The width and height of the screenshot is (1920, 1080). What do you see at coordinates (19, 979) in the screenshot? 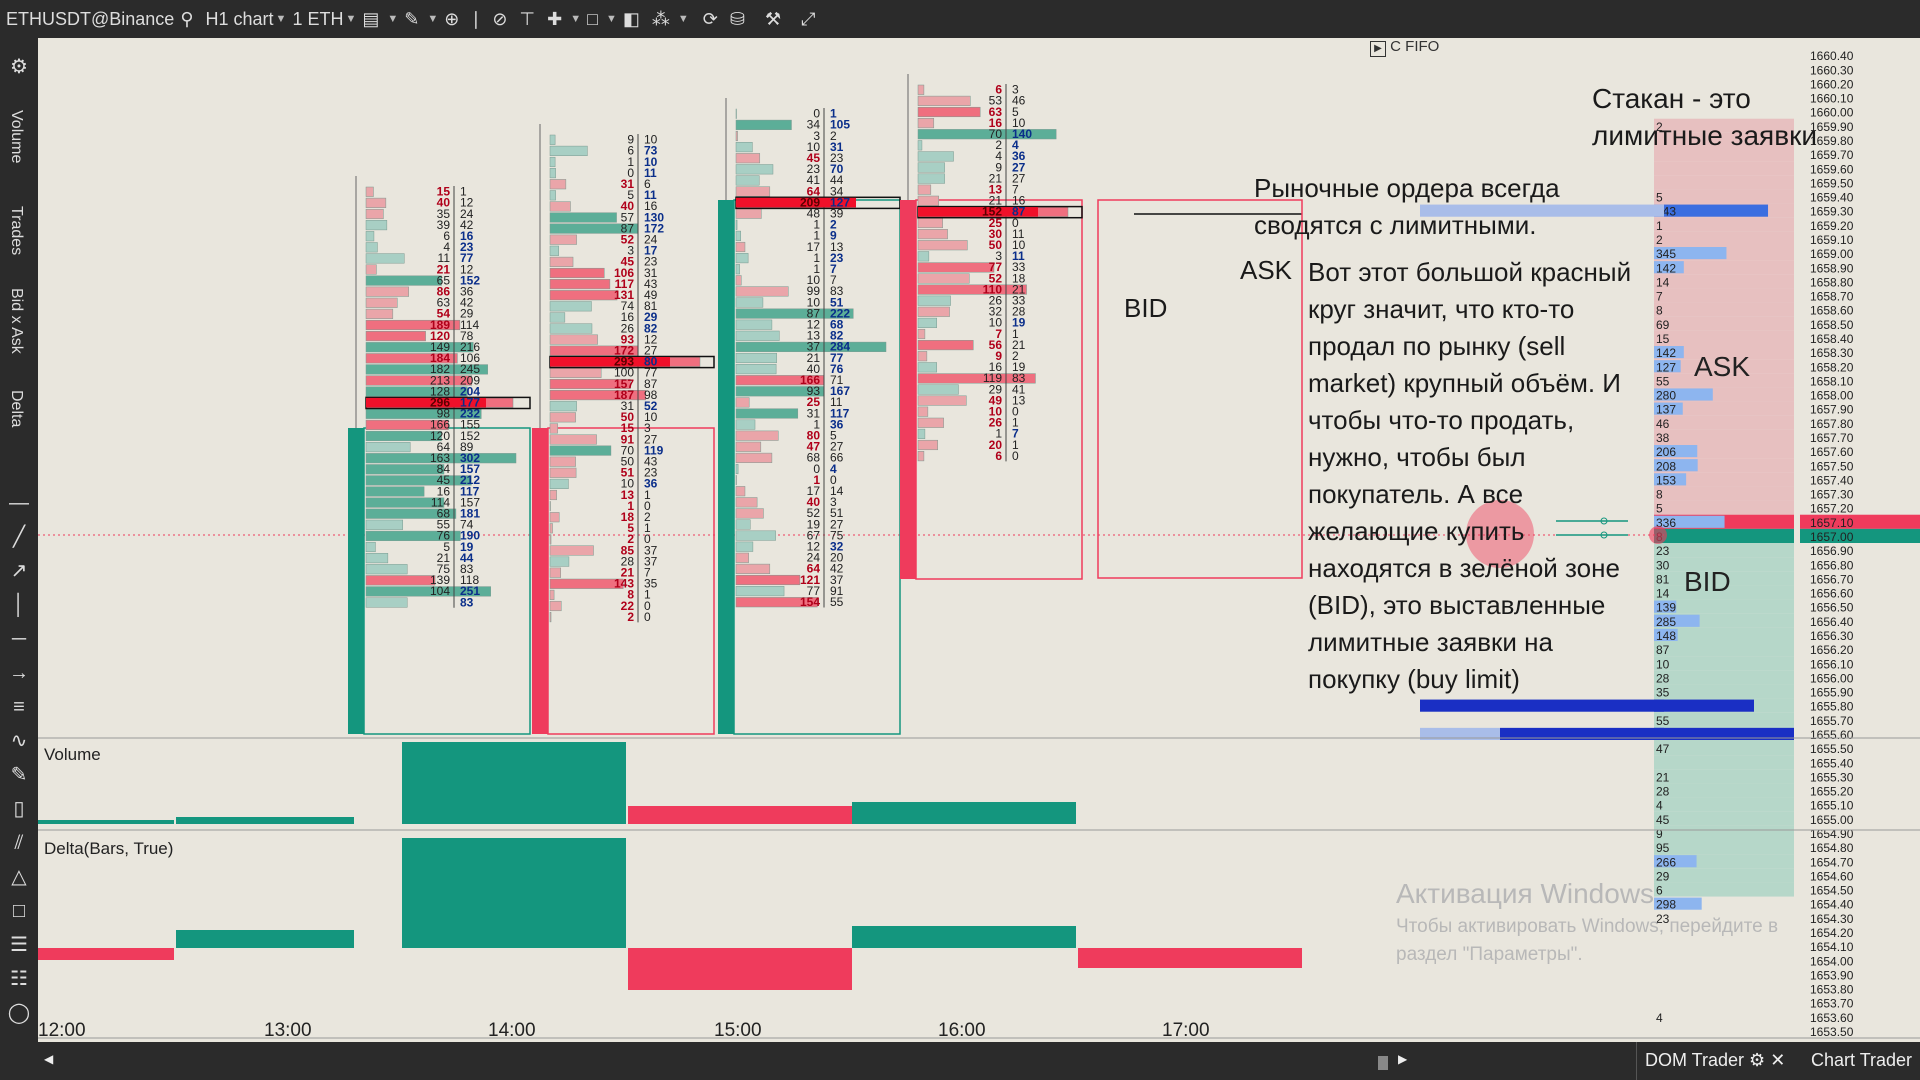
I see `vertical-profile-icon: ☷` at bounding box center [19, 979].